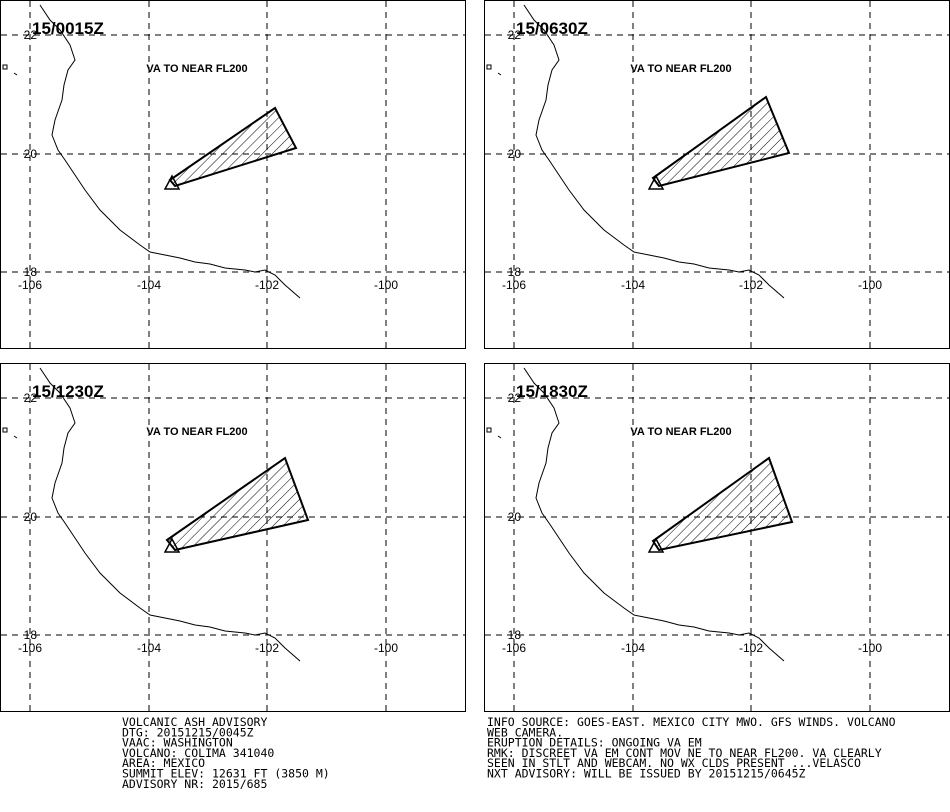 Image resolution: width=950 pixels, height=812 pixels. Describe the element at coordinates (188, 732) in the screenshot. I see `advisory-line: DTG: 20151215/0045Z` at that location.